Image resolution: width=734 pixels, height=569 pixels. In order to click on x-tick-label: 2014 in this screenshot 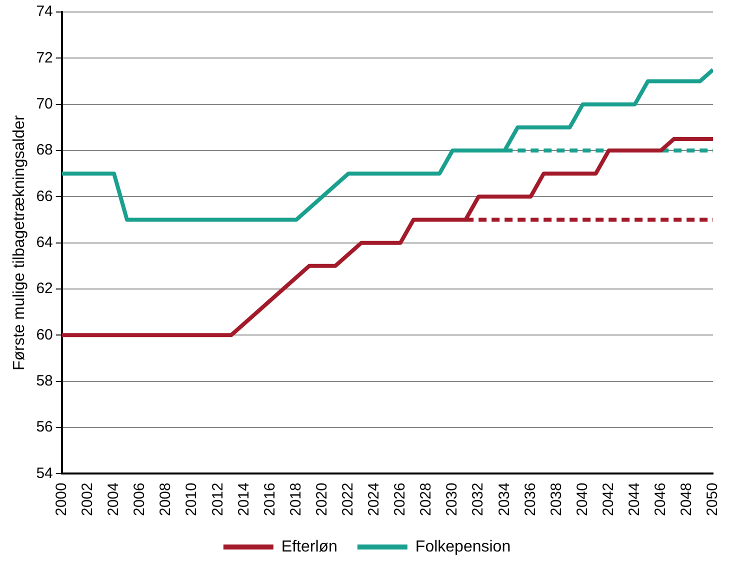, I will do `click(243, 499)`.